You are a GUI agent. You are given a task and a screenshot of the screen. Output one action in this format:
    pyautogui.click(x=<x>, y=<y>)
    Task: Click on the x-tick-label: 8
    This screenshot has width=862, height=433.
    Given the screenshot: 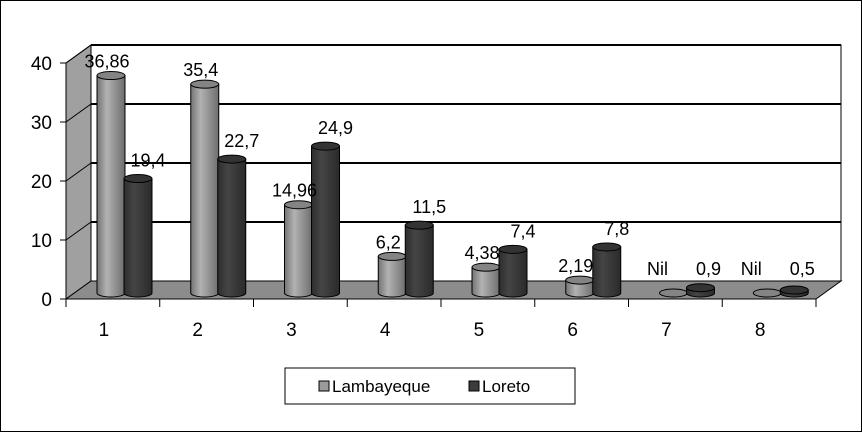 What is the action you would take?
    pyautogui.click(x=760, y=330)
    